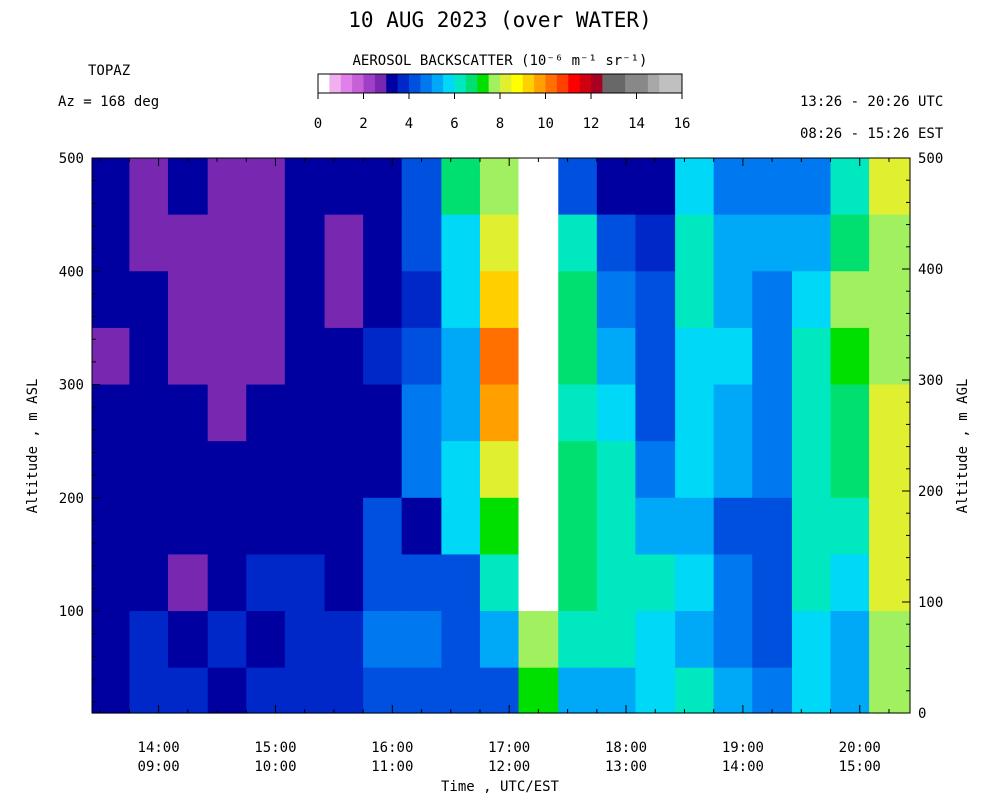  Describe the element at coordinates (109, 102) in the screenshot. I see `azimuth-label: Az = 168 deg` at that location.